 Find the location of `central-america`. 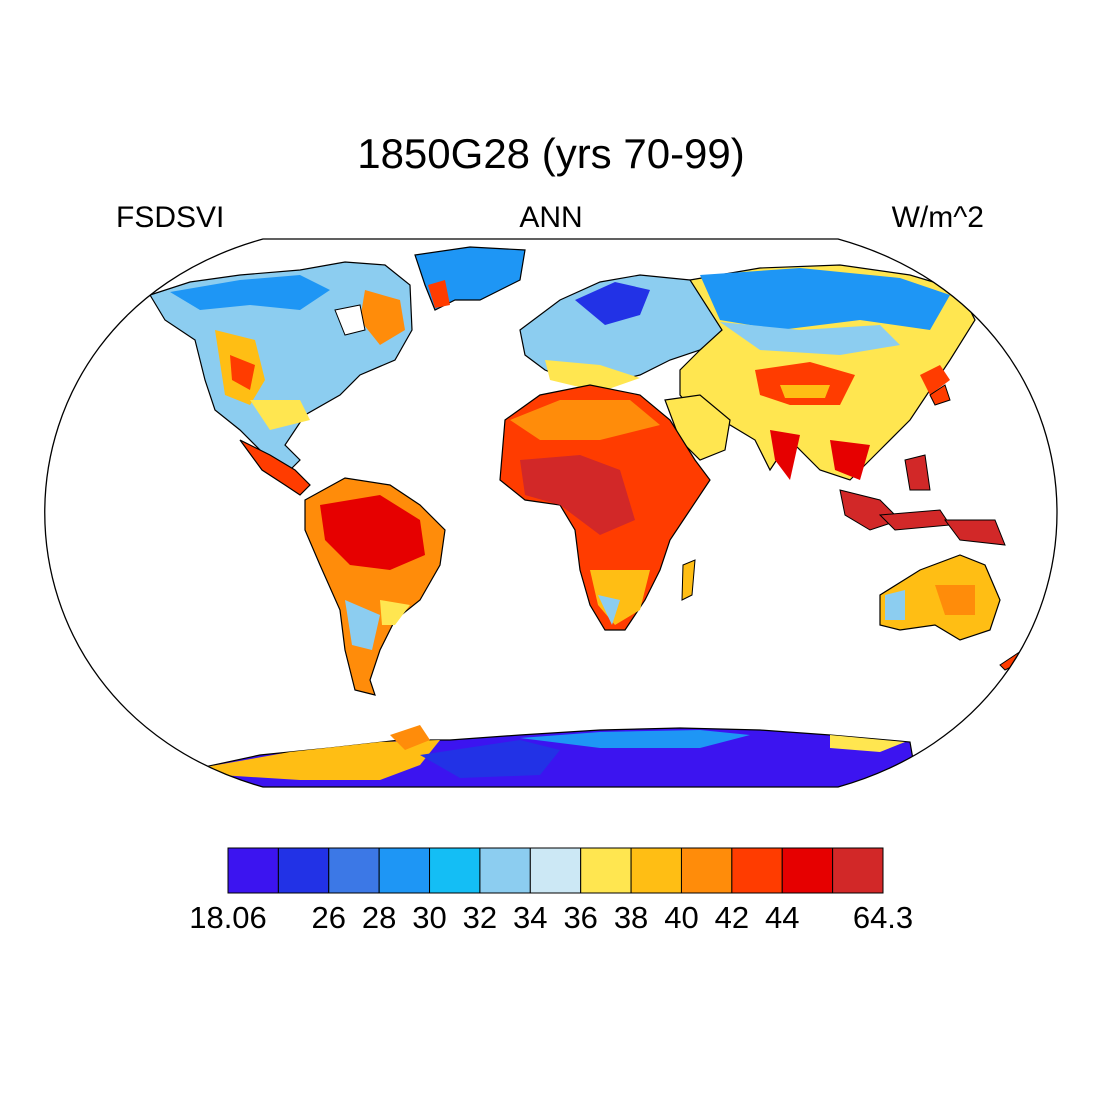

central-america is located at coordinates (275, 467).